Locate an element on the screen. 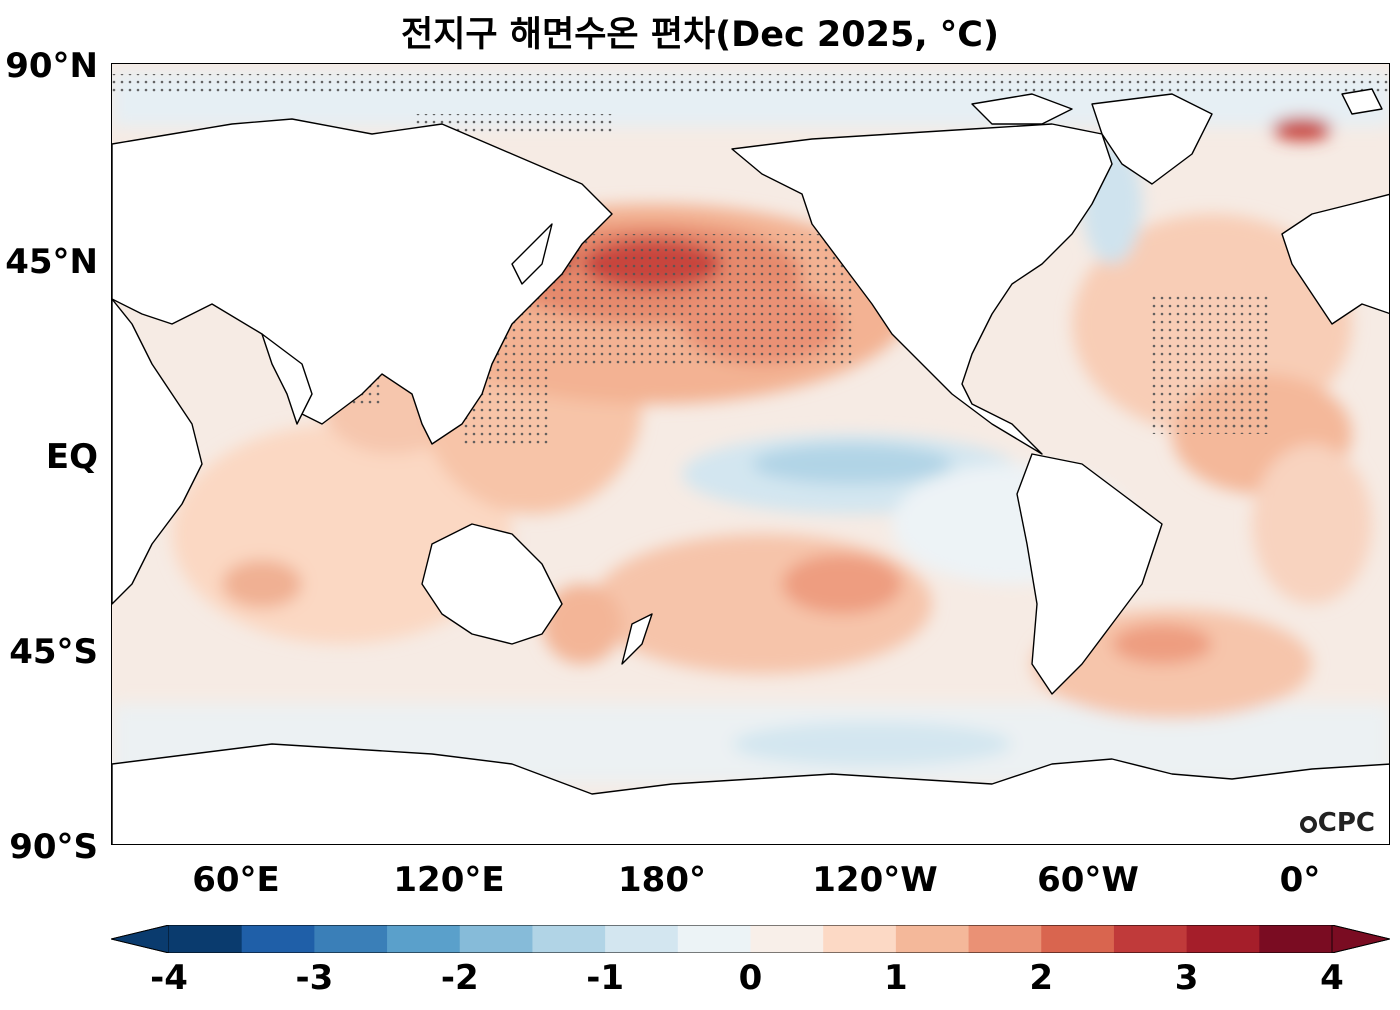 The height and width of the screenshot is (1010, 1400). eurasia is located at coordinates (362, 281).